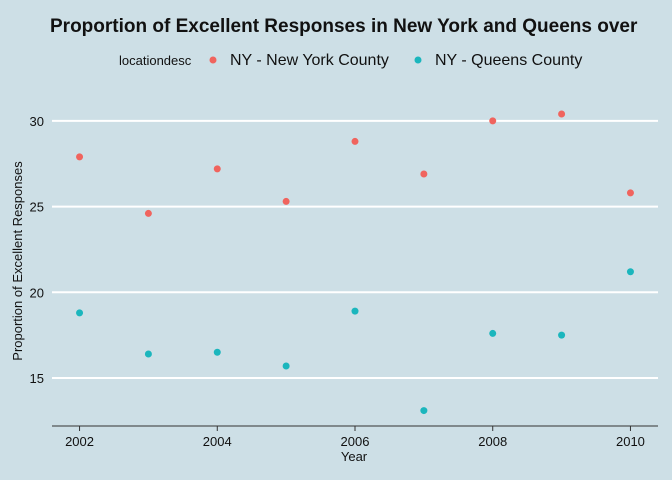 The height and width of the screenshot is (480, 672). What do you see at coordinates (217, 441) in the screenshot?
I see `x-tick-label-2004: 2004` at bounding box center [217, 441].